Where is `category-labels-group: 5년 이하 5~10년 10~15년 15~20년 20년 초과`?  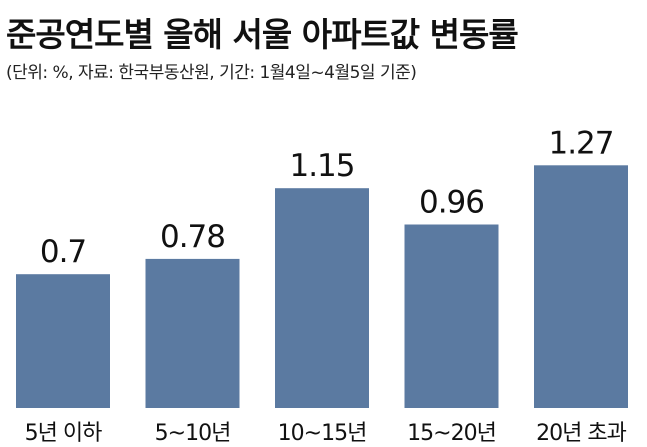 category-labels-group: 5년 이하 5~10년 10~15년 15~20년 20년 초과 is located at coordinates (326, 433).